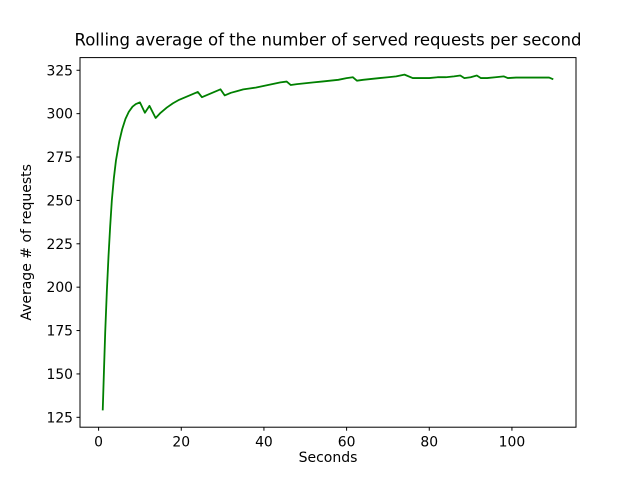 The height and width of the screenshot is (480, 640). What do you see at coordinates (181, 443) in the screenshot?
I see `x-tick-label: 20` at bounding box center [181, 443].